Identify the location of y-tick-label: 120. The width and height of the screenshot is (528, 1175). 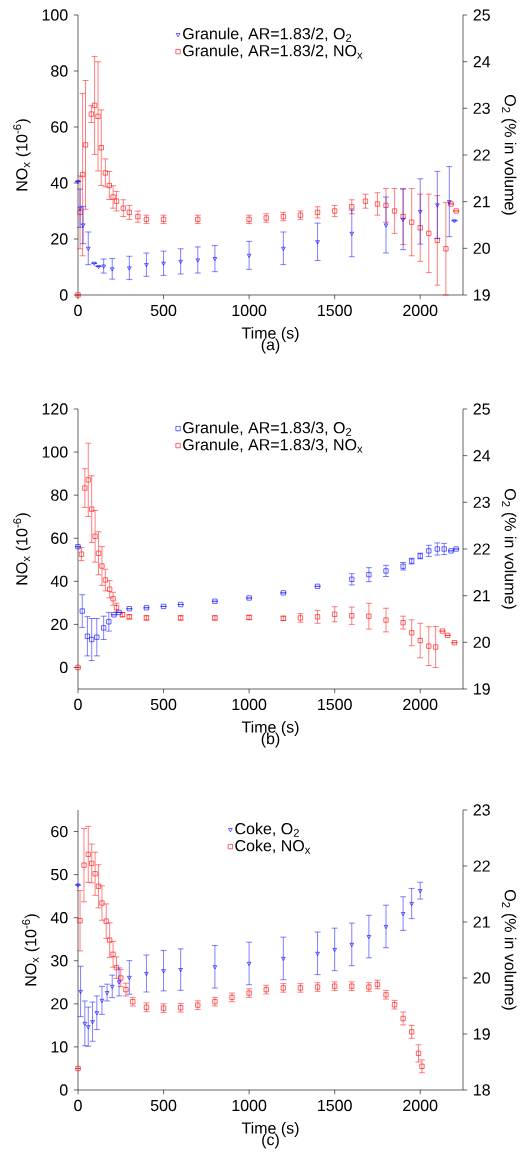
(55, 409).